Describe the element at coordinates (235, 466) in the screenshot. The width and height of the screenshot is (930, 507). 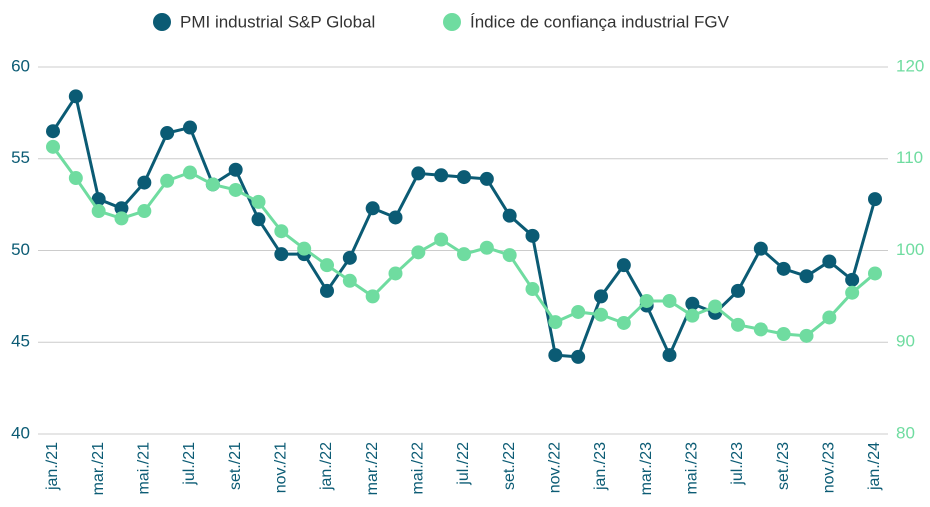
I see `x-tick-label: set./21` at that location.